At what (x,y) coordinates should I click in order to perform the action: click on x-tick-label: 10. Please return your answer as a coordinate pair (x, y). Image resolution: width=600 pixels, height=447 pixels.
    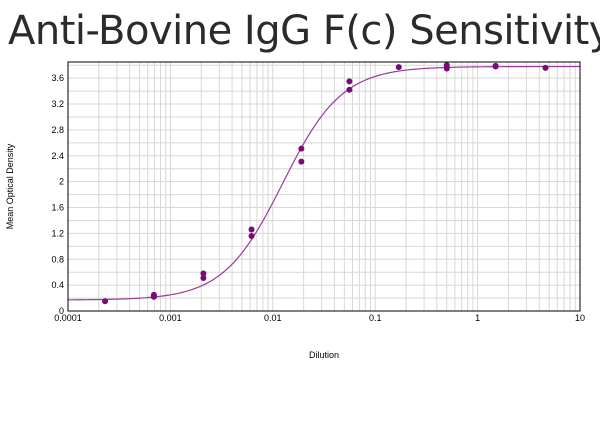
    Looking at the image, I should click on (580, 318).